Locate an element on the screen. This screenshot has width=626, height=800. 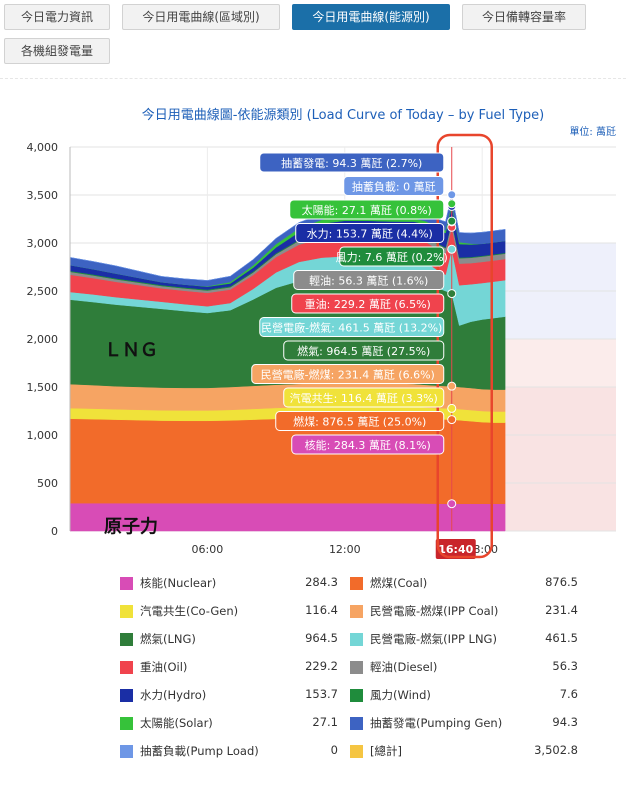
band-middle is located at coordinates (560, 363).